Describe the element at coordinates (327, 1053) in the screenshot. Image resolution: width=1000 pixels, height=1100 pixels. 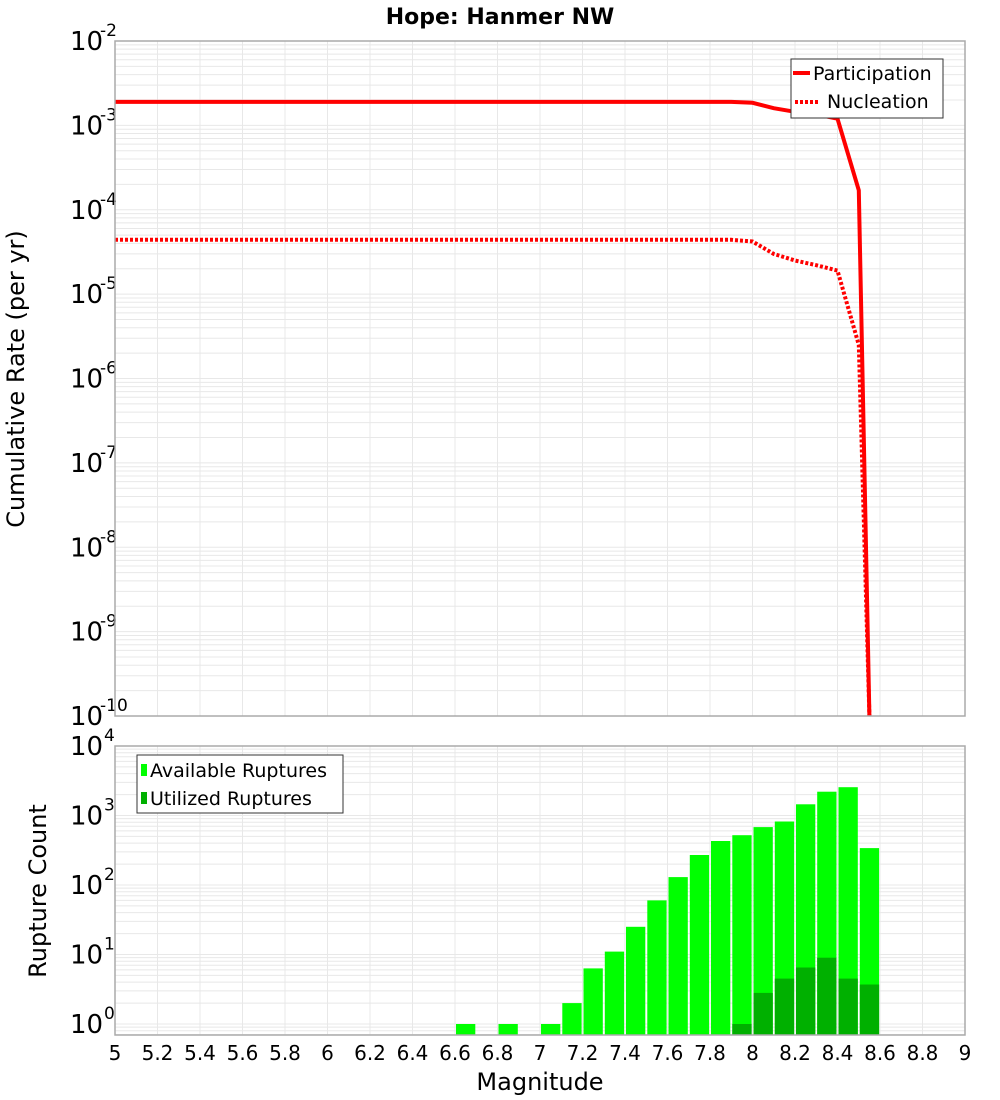
I see `x-tick-label: 6` at that location.